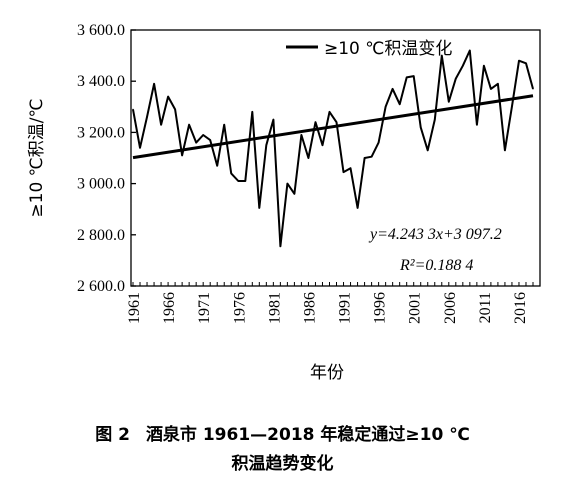  I want to click on figure-caption: 图 2 酒泉市 1961—2018 年稳定通过≥10 ℃, so click(282, 432).